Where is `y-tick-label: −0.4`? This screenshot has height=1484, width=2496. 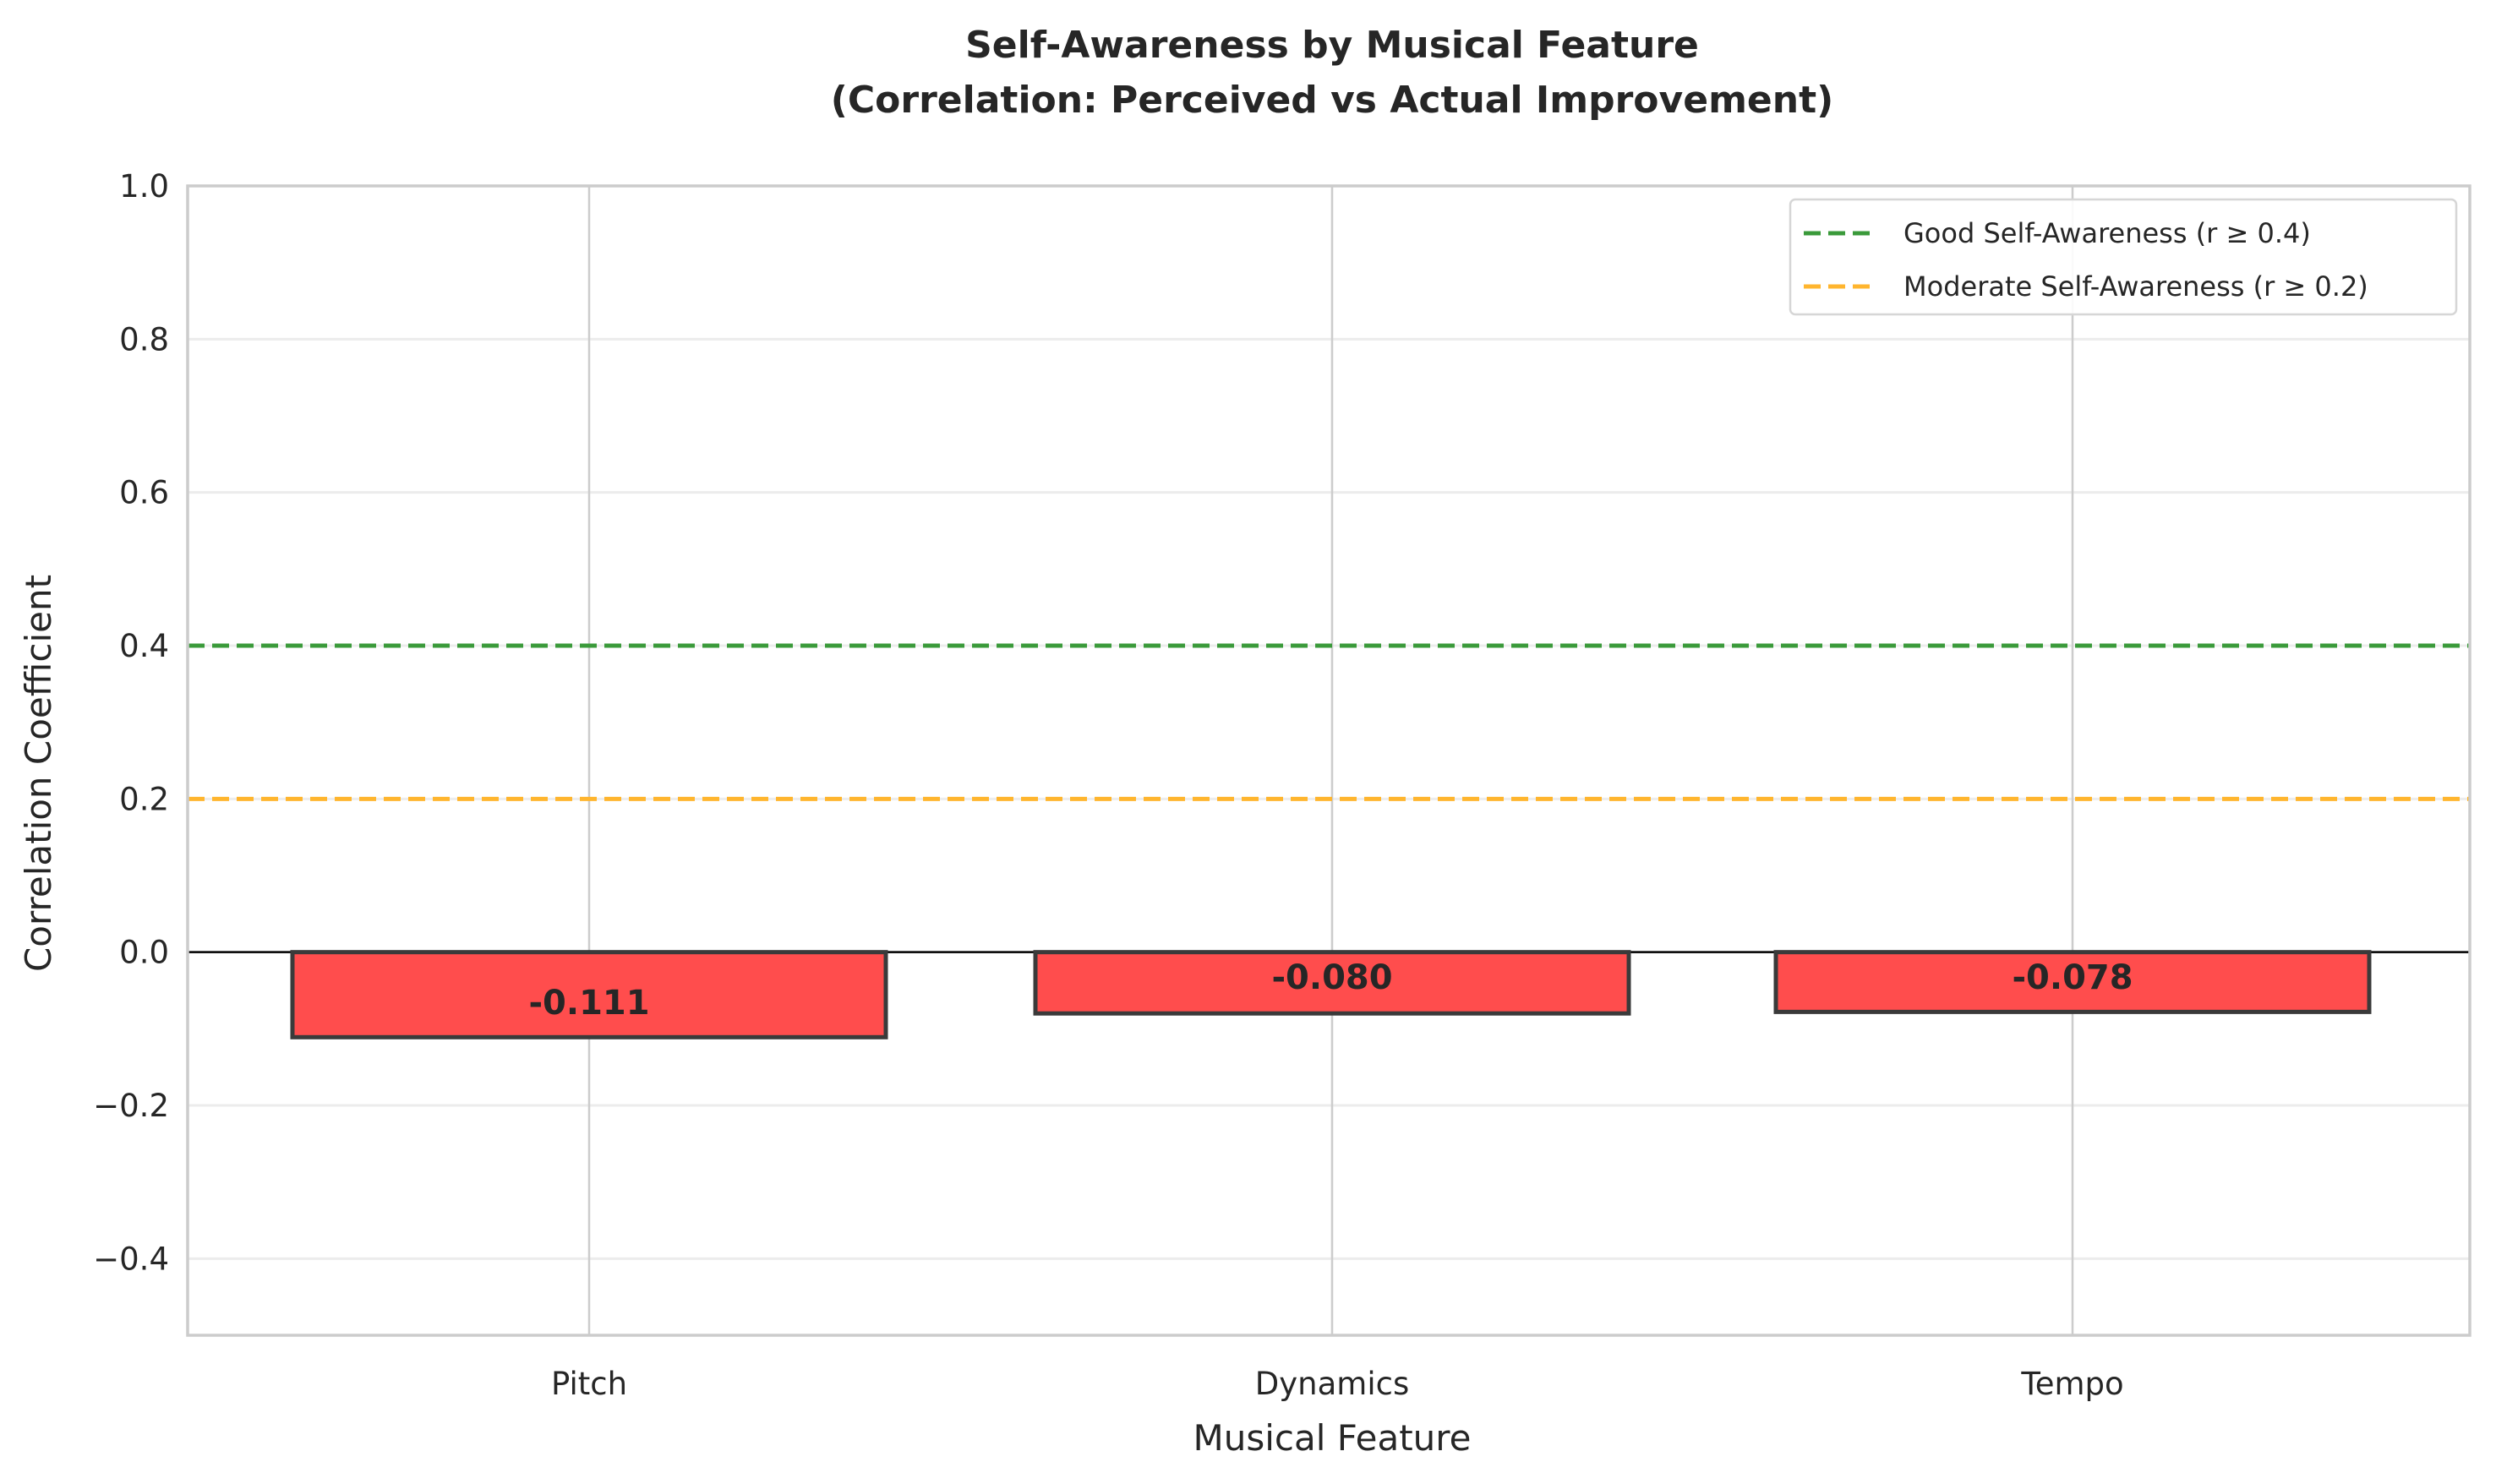 y-tick-label: −0.4 is located at coordinates (131, 1259).